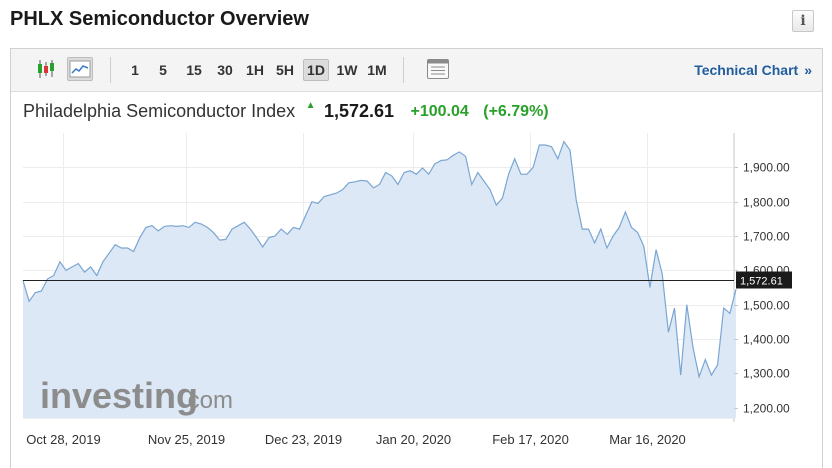 The image size is (832, 468). What do you see at coordinates (439, 111) in the screenshot?
I see `price-change: +100.04` at bounding box center [439, 111].